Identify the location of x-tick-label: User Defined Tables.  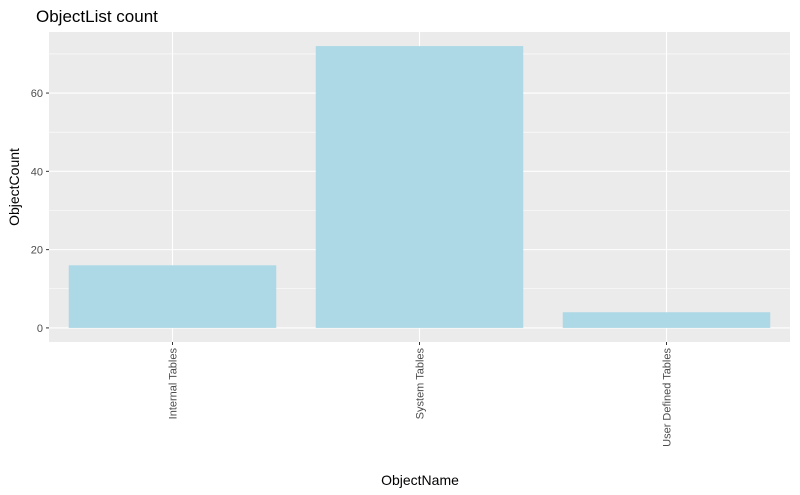
(668, 397).